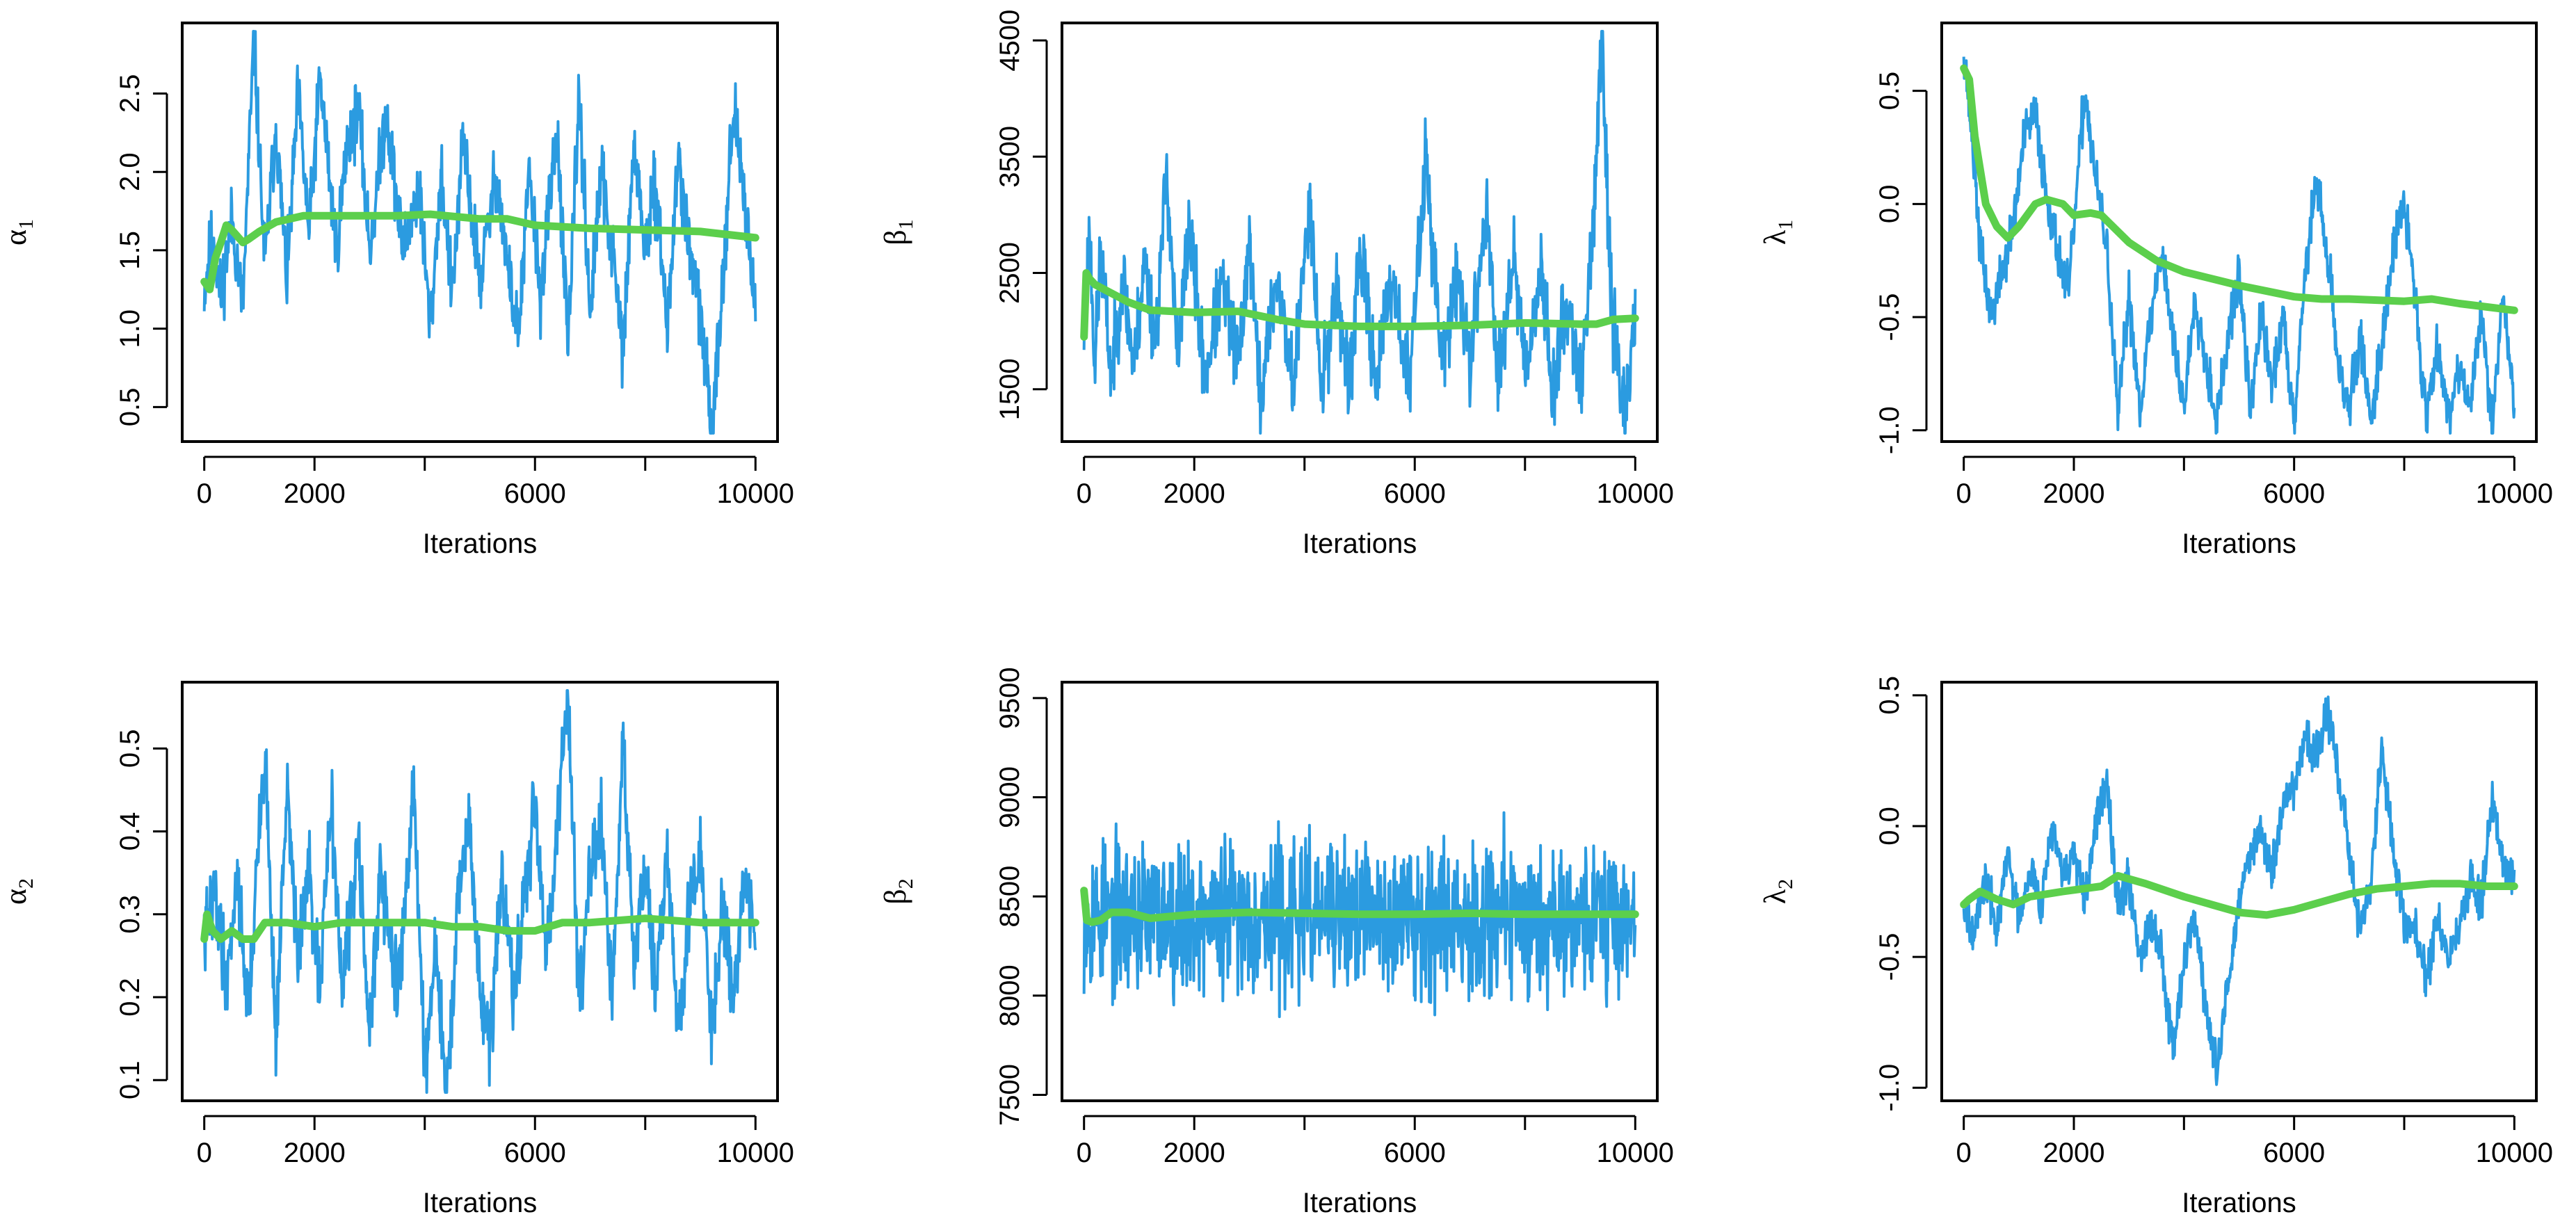  I want to click on y-axis-title: β1, so click(898, 232).